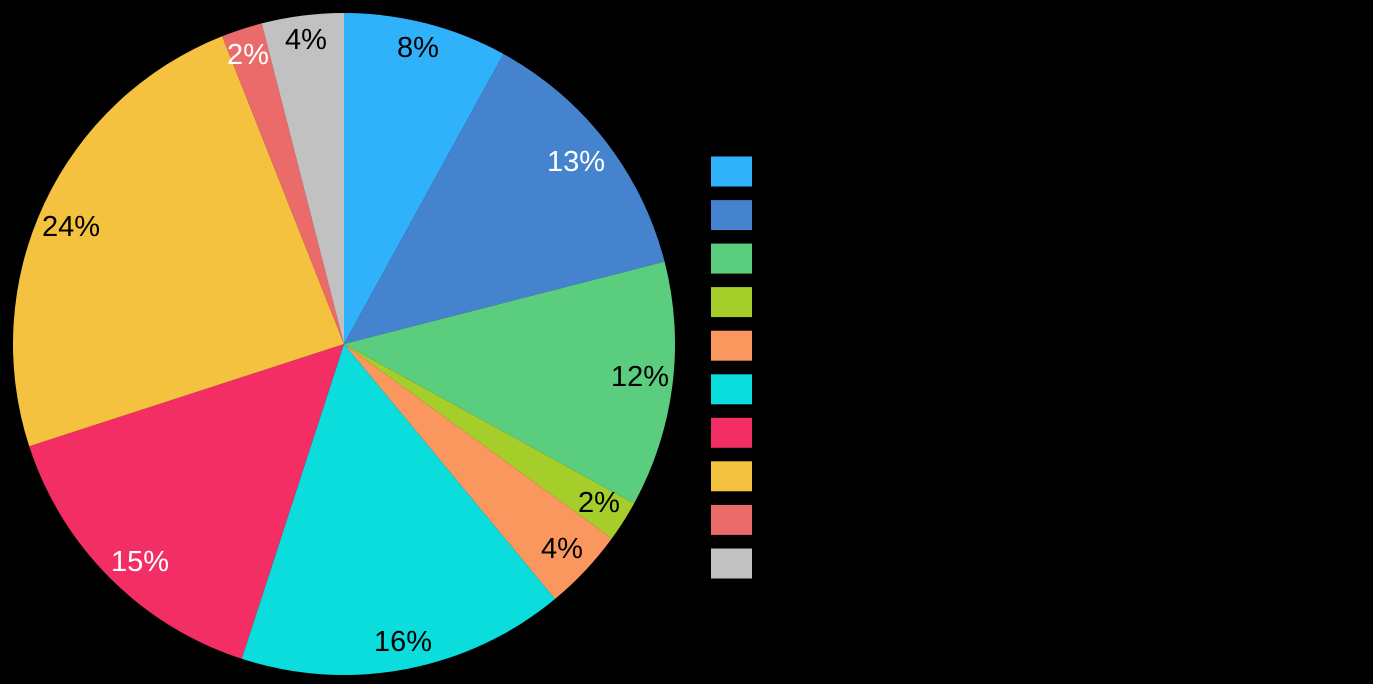 Image resolution: width=1373 pixels, height=684 pixels. I want to click on pie-slice-label-4: 2%, so click(599, 503).